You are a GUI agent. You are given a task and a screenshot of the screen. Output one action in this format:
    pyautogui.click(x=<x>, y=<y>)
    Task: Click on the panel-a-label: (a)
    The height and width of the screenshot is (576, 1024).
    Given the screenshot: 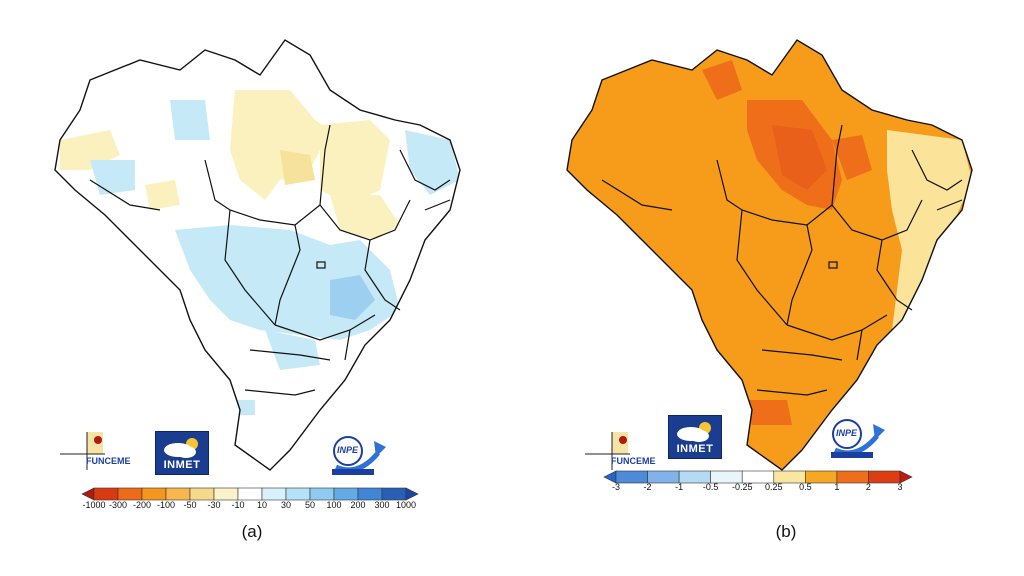 What is the action you would take?
    pyautogui.click(x=252, y=531)
    